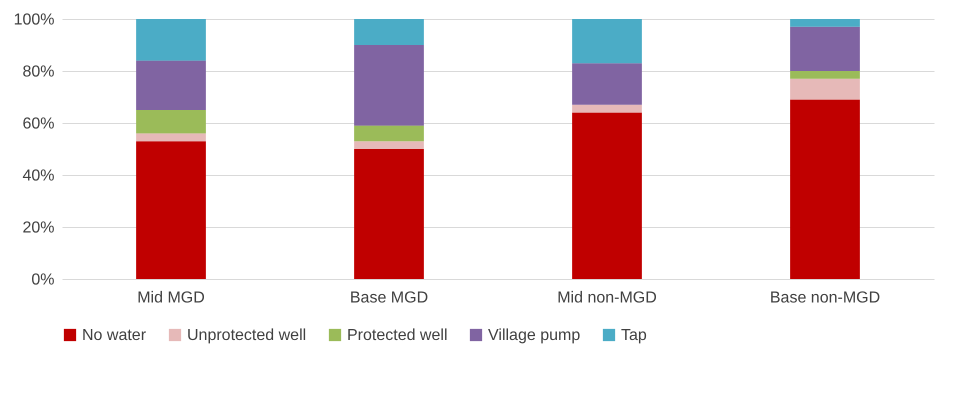 The height and width of the screenshot is (416, 953). I want to click on legend-label: Tap, so click(634, 335).